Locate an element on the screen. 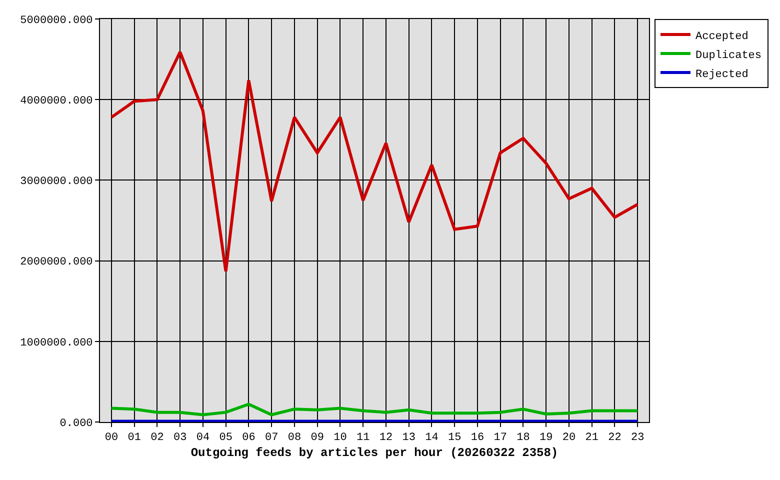 Image resolution: width=780 pixels, height=480 pixels. legend-label: Duplicates is located at coordinates (728, 56).